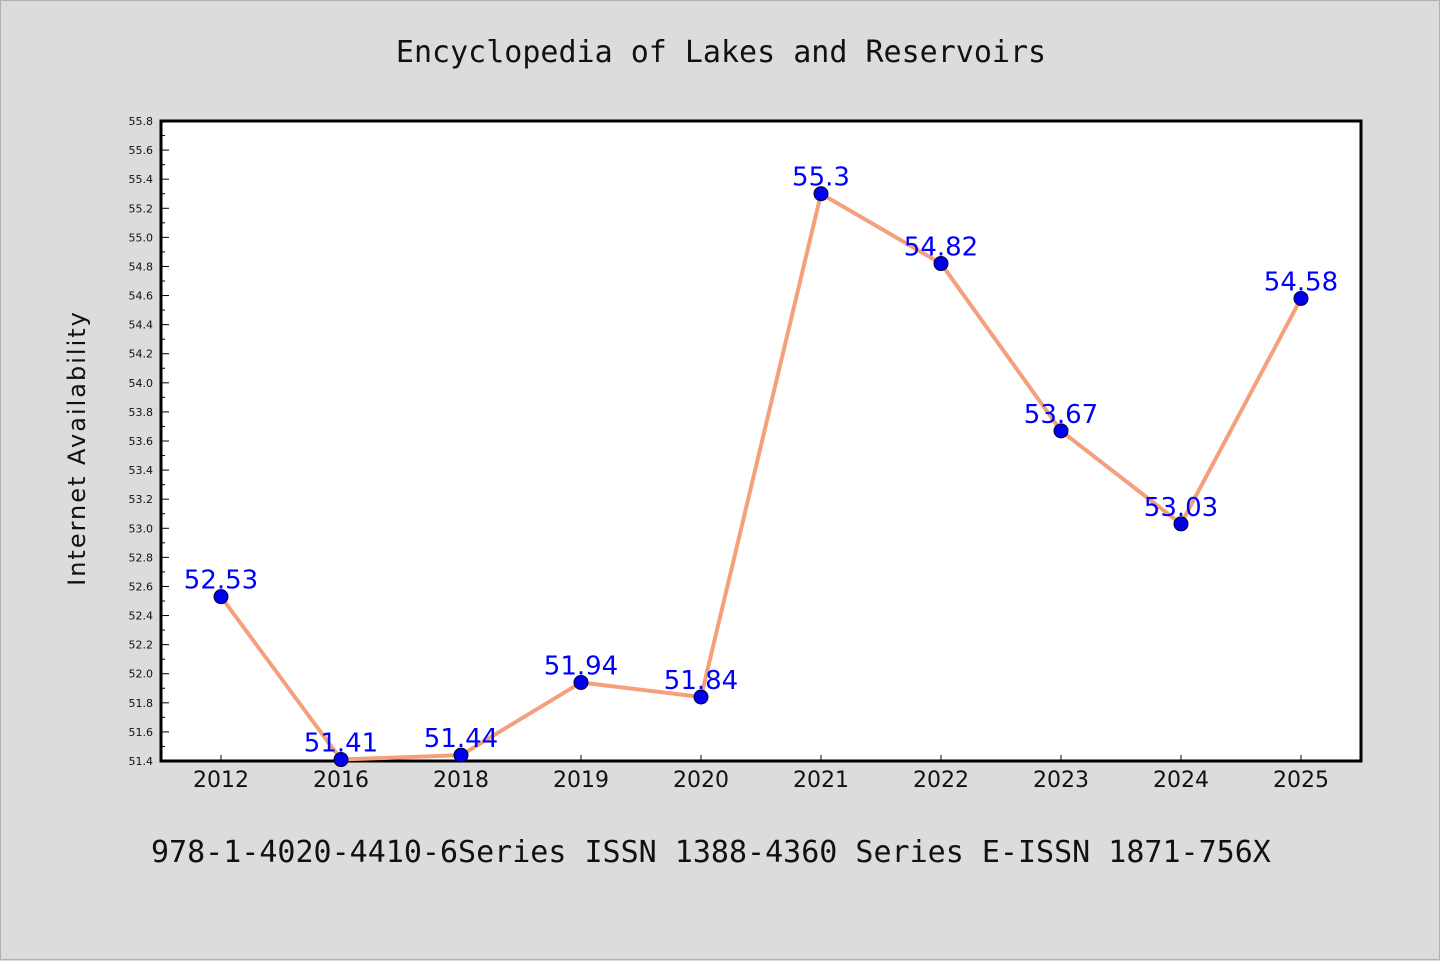  I want to click on data-label: 51.41, so click(341, 744).